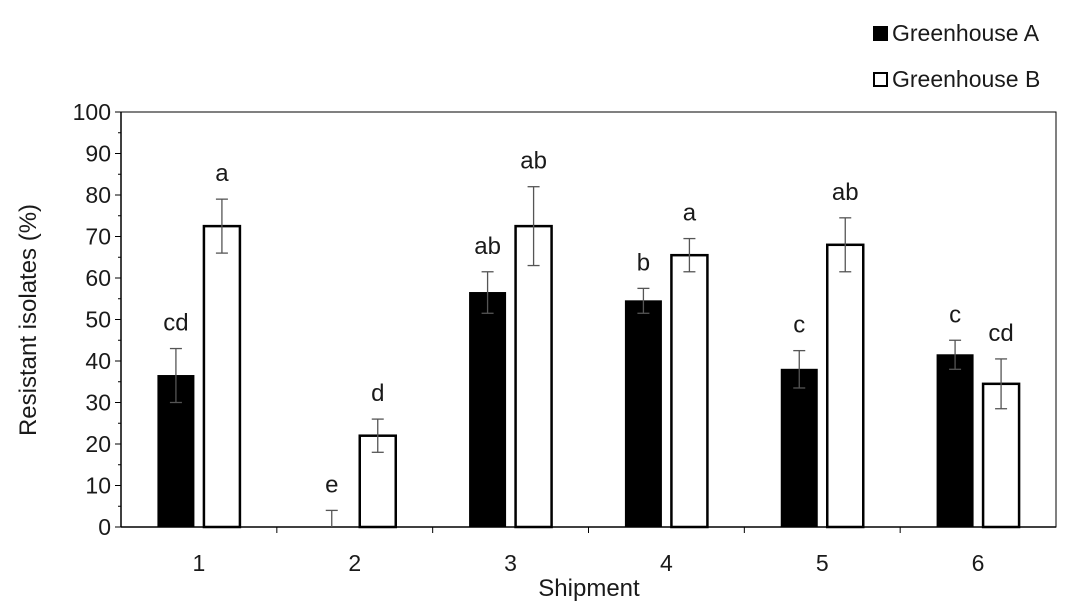  I want to click on significance-letter: b, so click(643, 262).